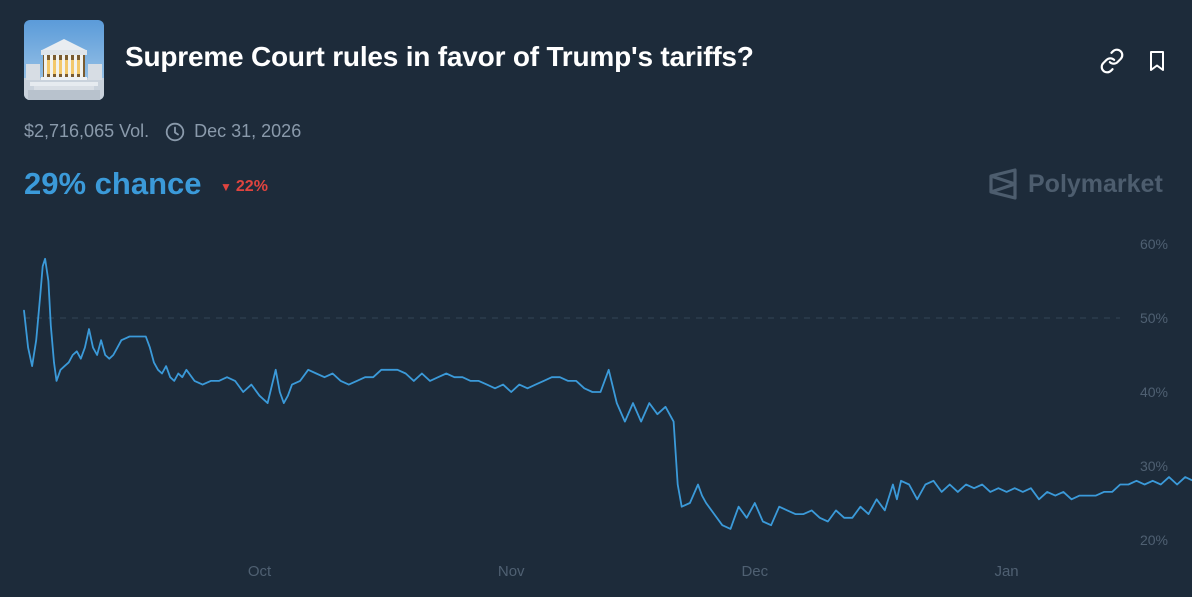  I want to click on x-tick-label: Dec, so click(754, 571).